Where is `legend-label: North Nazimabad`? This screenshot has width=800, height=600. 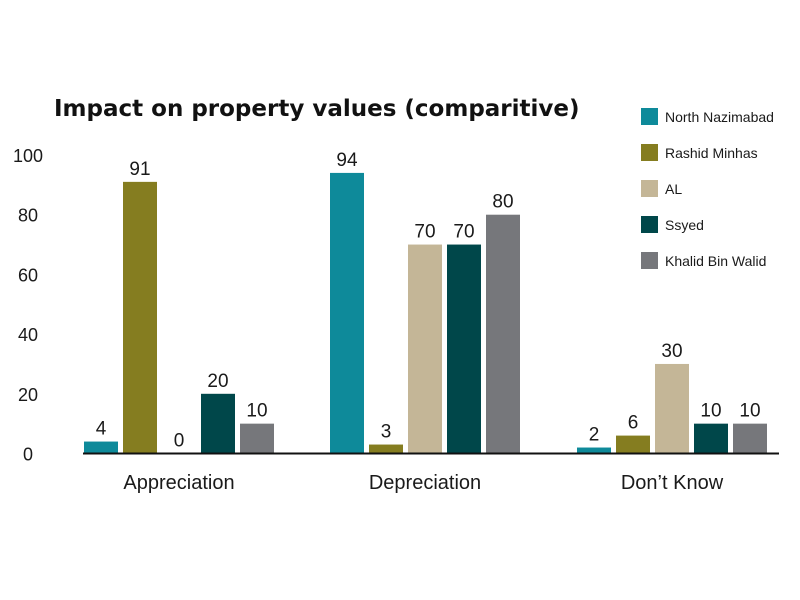
legend-label: North Nazimabad is located at coordinates (719, 117).